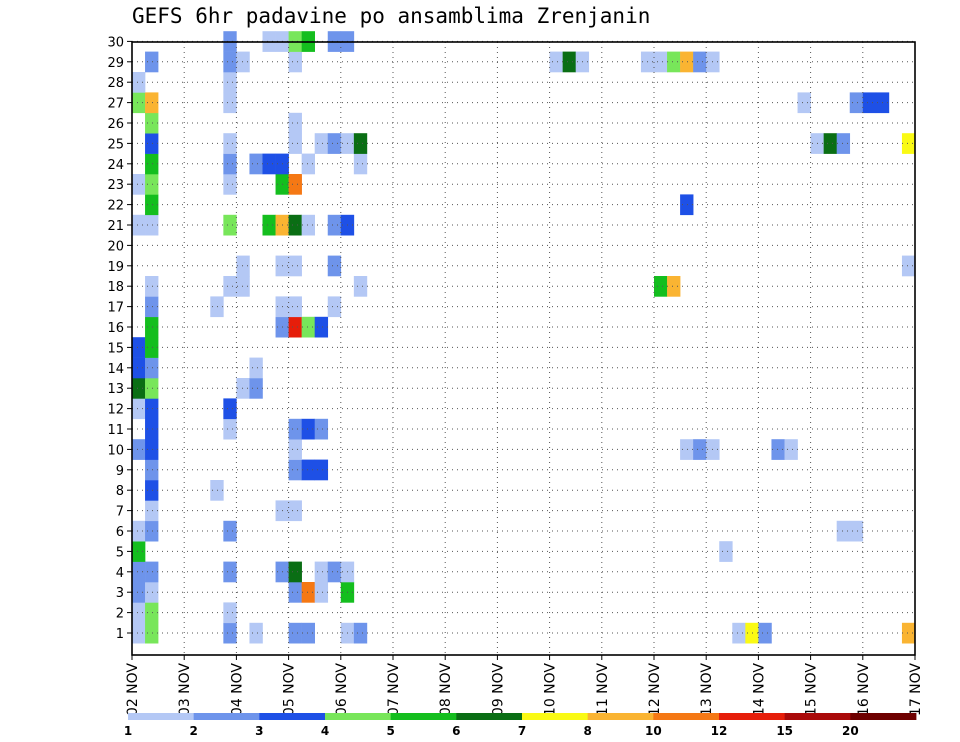  Describe the element at coordinates (115, 144) in the screenshot. I see `y-tick-label: 25` at that location.